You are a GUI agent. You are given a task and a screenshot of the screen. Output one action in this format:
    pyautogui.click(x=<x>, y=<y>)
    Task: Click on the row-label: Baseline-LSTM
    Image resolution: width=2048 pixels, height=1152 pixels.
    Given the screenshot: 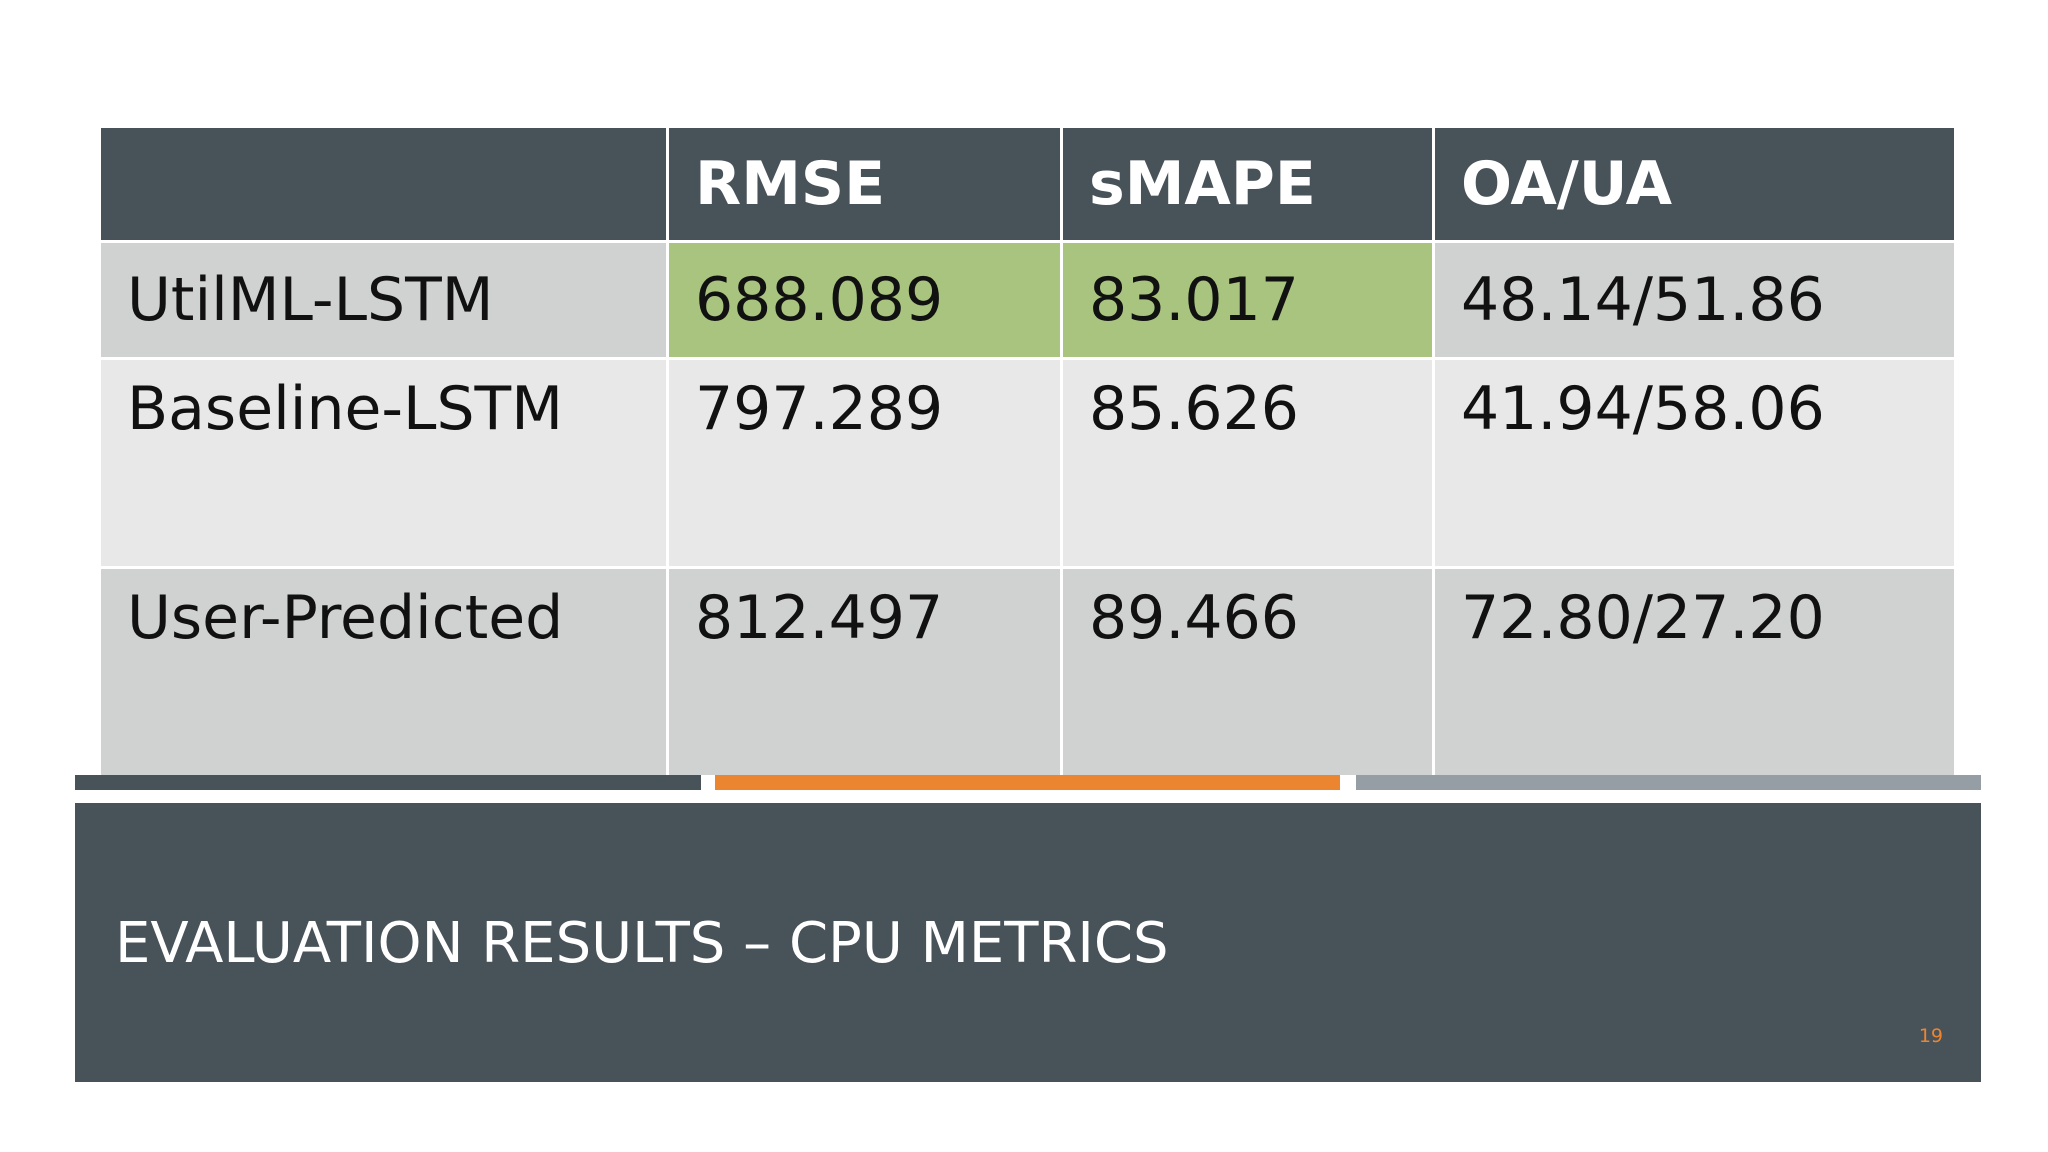 What is the action you would take?
    pyautogui.click(x=383, y=463)
    